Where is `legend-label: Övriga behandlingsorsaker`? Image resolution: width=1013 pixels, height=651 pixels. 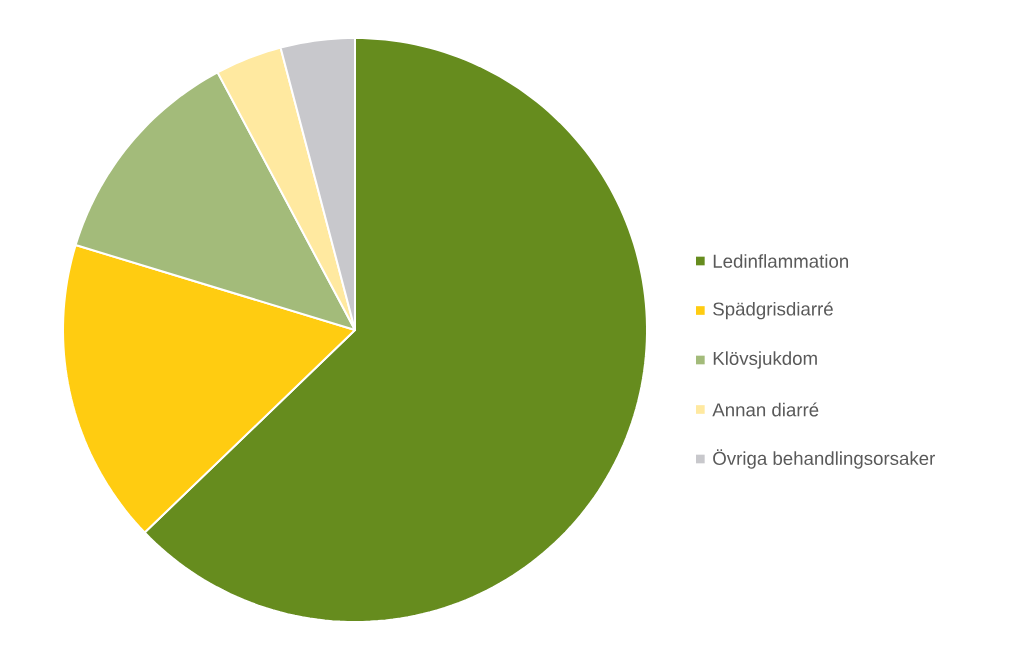 legend-label: Övriga behandlingsorsaker is located at coordinates (824, 459).